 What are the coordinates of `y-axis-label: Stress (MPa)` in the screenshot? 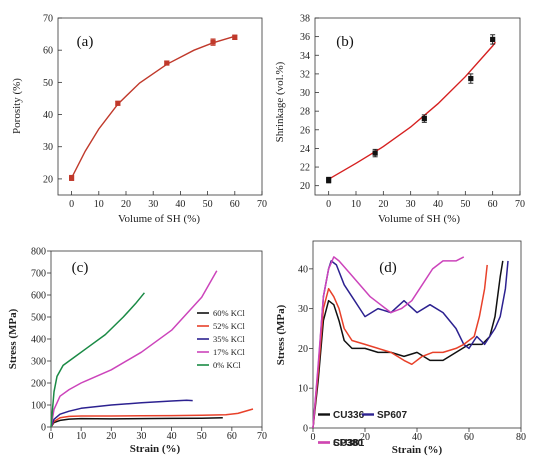 It's located at (13, 338).